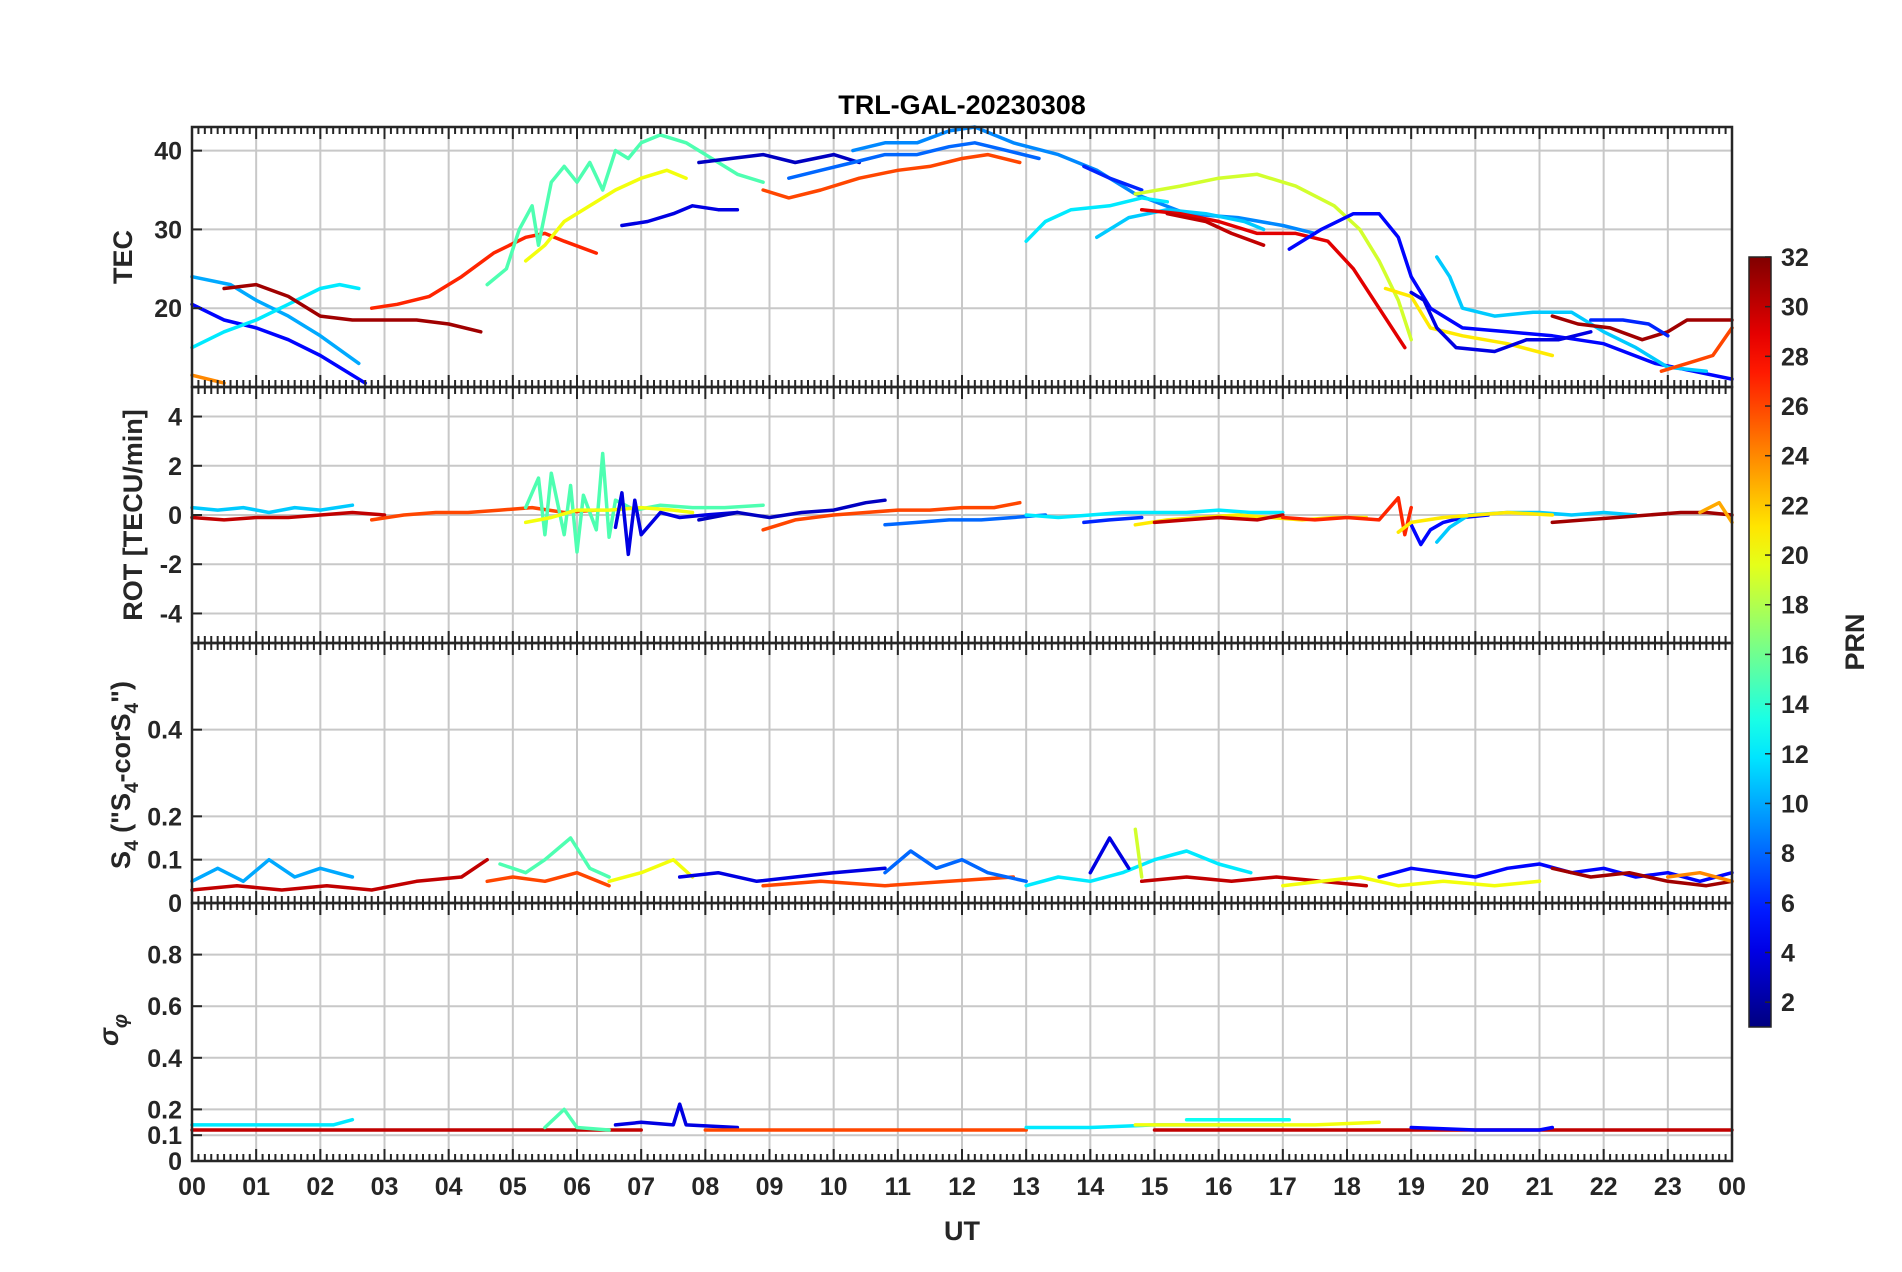 Image resolution: width=1902 pixels, height=1272 pixels. What do you see at coordinates (171, 614) in the screenshot?
I see `rot-y-tick-label: -4` at bounding box center [171, 614].